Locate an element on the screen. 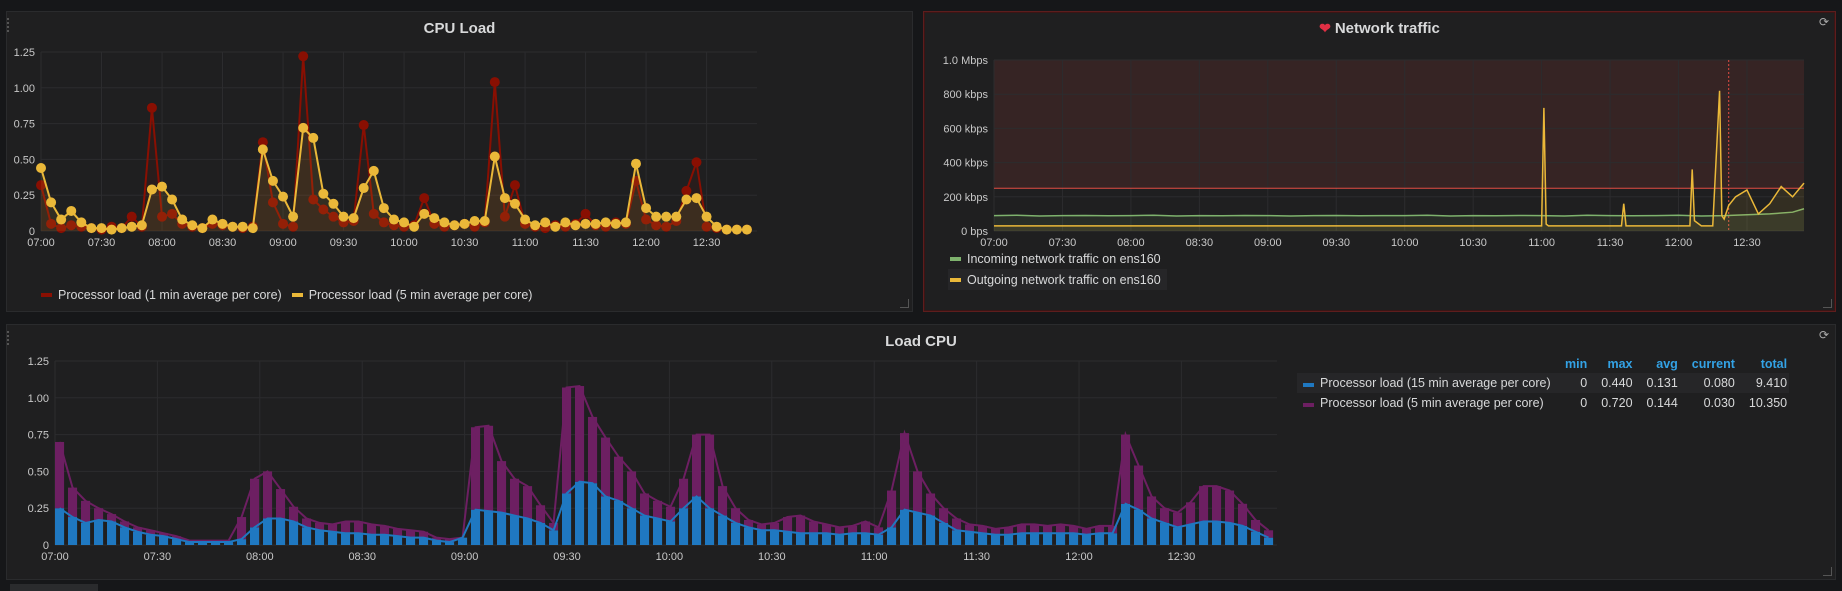 The width and height of the screenshot is (1842, 591). legend-item: Incoming network traffic on ens160 is located at coordinates (1057, 258).